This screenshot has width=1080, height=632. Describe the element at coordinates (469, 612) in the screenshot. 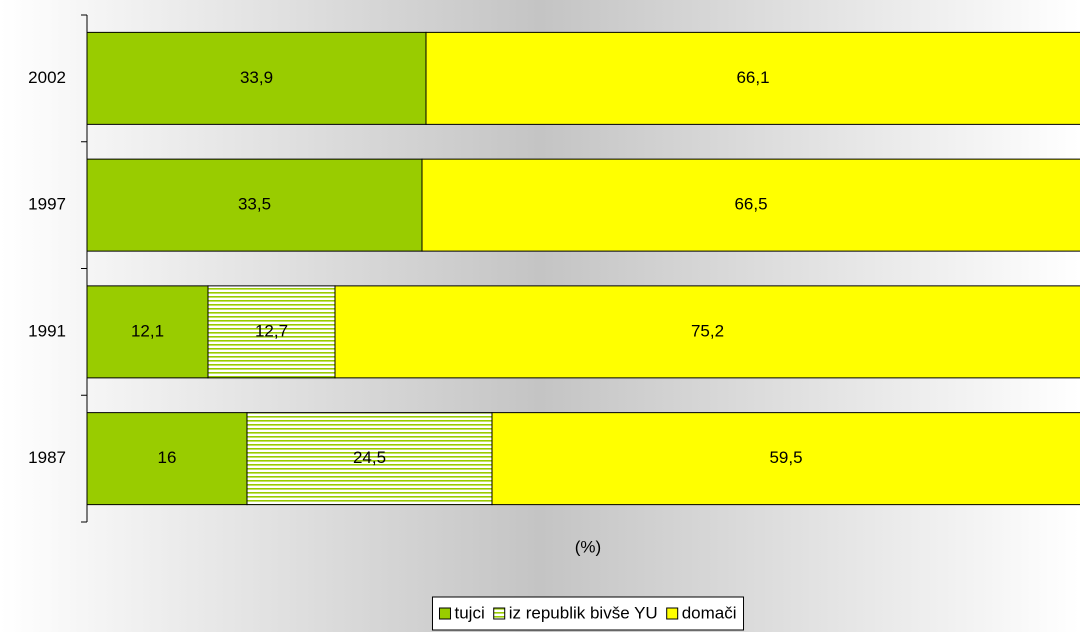

I see `legend-label: tujci` at that location.